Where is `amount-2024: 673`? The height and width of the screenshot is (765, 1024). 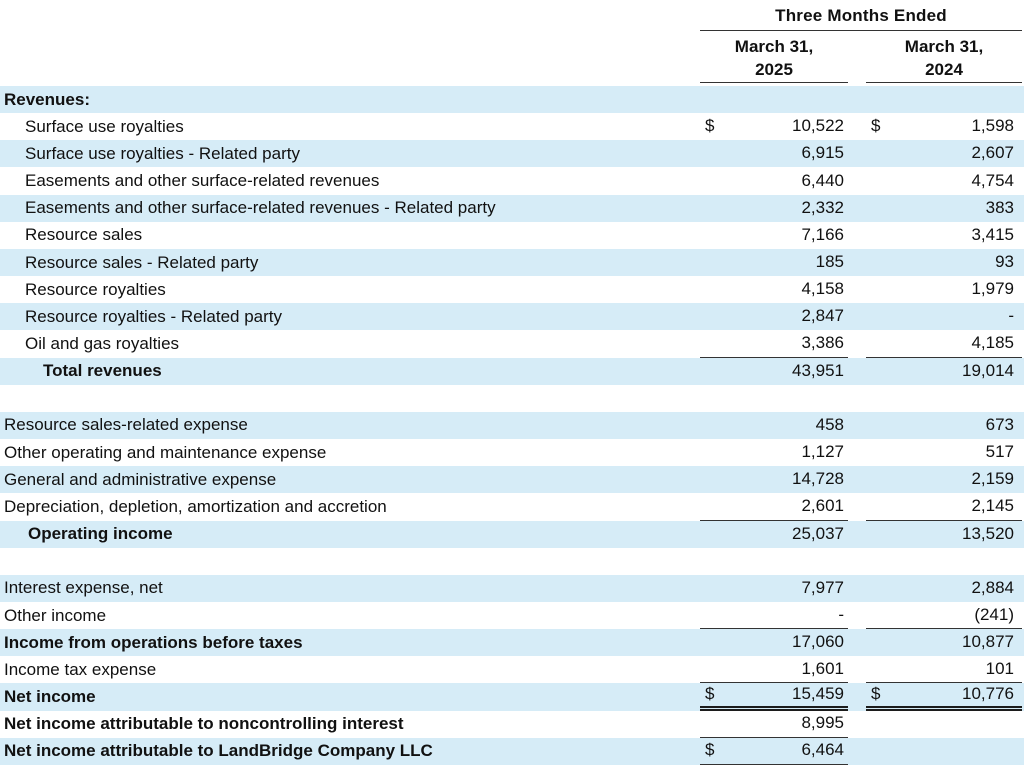 amount-2024: 673 is located at coordinates (999, 424).